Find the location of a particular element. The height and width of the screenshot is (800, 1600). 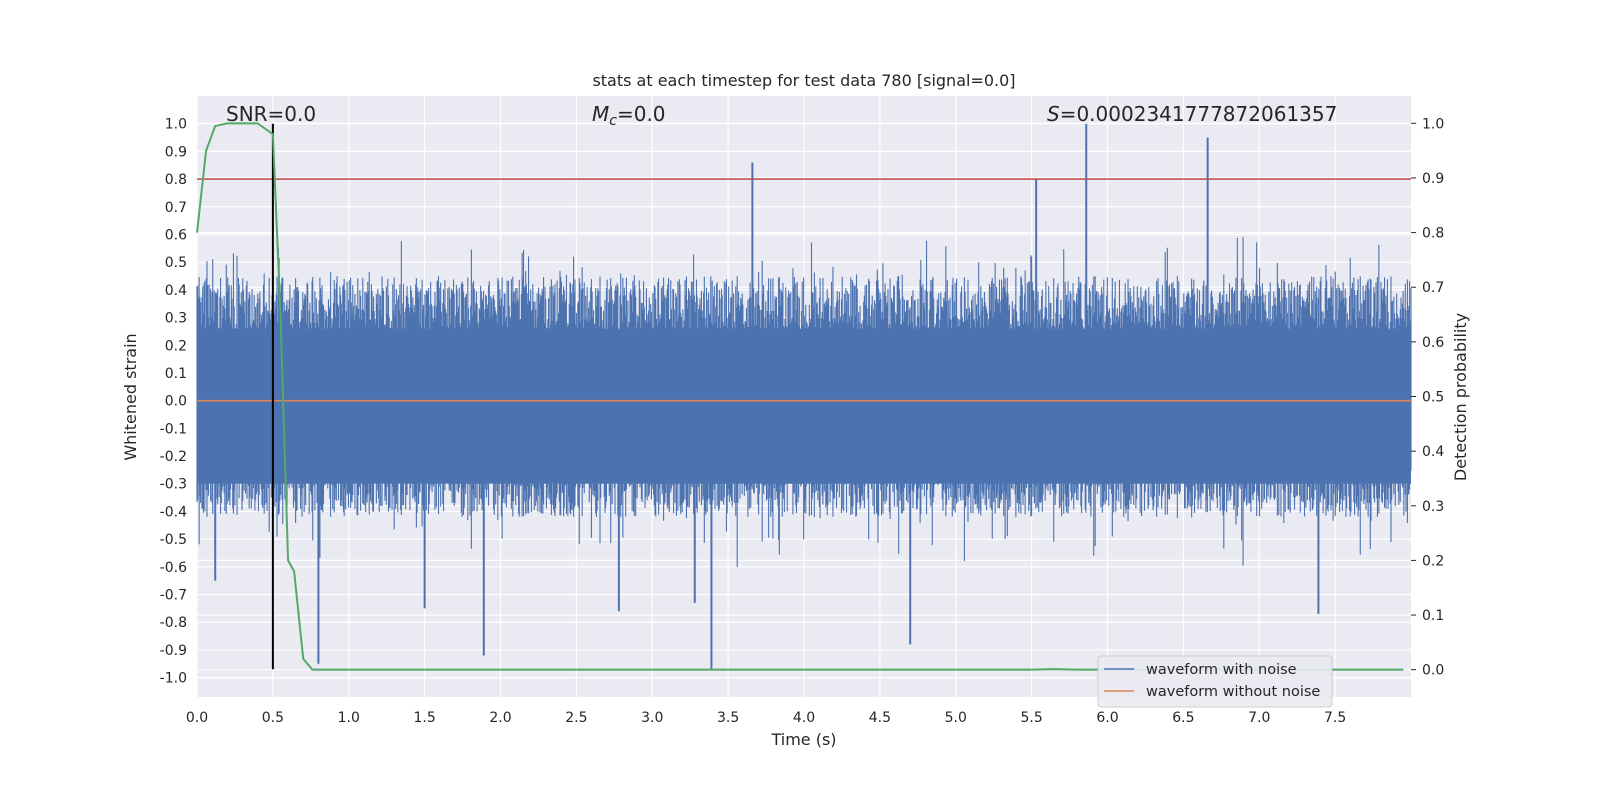

x-tick-label: 6.5 is located at coordinates (1183, 718).